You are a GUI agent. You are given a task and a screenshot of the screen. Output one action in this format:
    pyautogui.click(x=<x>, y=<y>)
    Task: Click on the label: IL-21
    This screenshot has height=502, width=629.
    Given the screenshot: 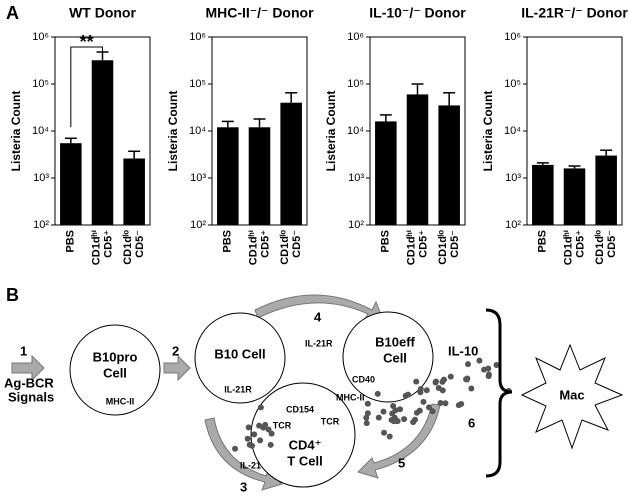 What is the action you would take?
    pyautogui.click(x=250, y=465)
    